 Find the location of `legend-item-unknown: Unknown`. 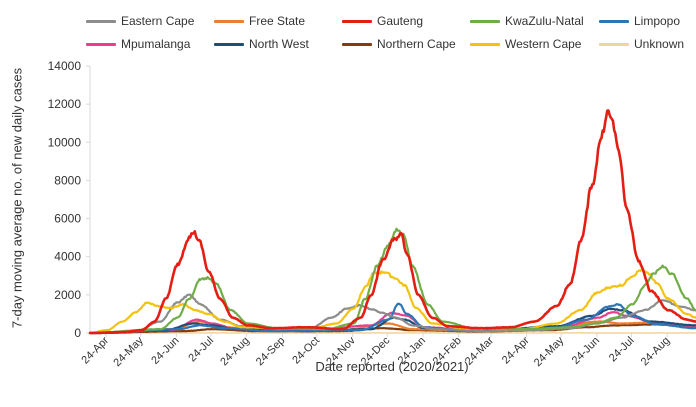

legend-item-unknown: Unknown is located at coordinates (641, 44).